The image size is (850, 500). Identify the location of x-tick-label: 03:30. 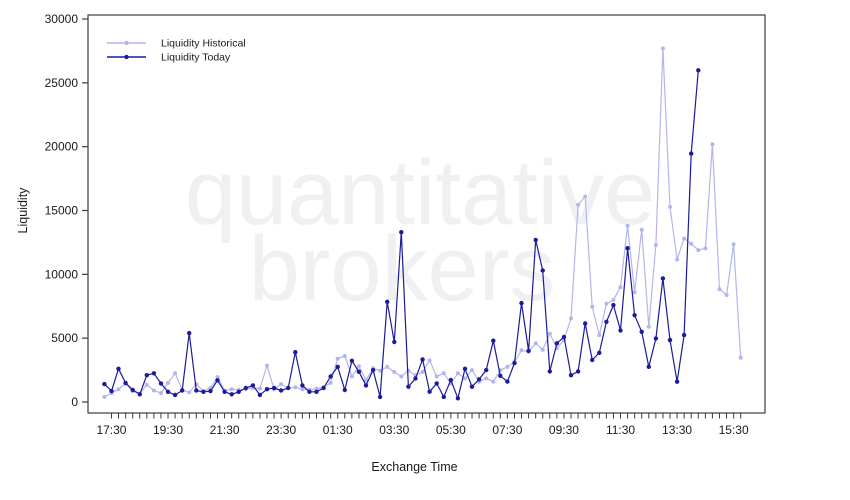
(394, 430).